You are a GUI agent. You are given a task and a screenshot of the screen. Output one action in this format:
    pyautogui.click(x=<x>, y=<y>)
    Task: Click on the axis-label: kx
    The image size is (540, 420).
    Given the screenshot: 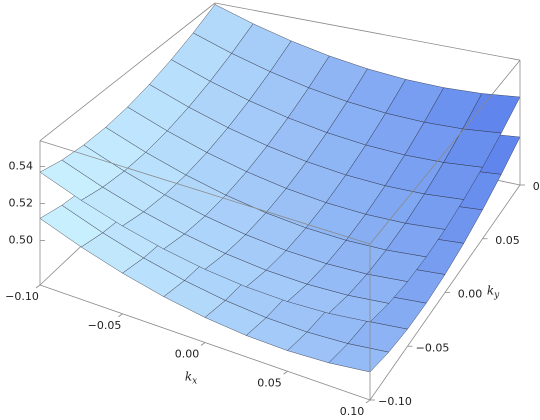 What is the action you would take?
    pyautogui.click(x=191, y=377)
    